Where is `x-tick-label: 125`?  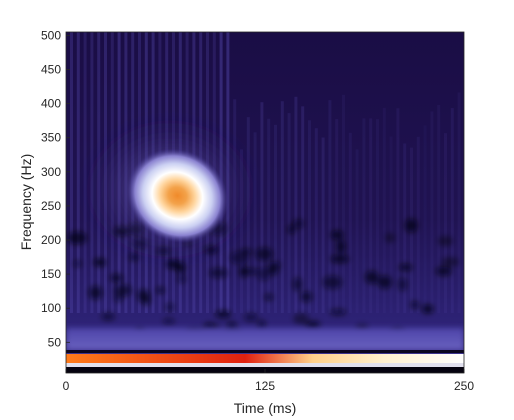 x-tick-label: 125 is located at coordinates (265, 386).